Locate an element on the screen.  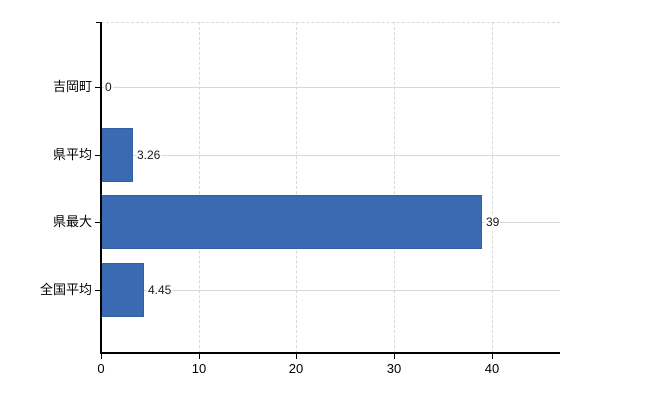
value-label: 4.45 is located at coordinates (160, 290).